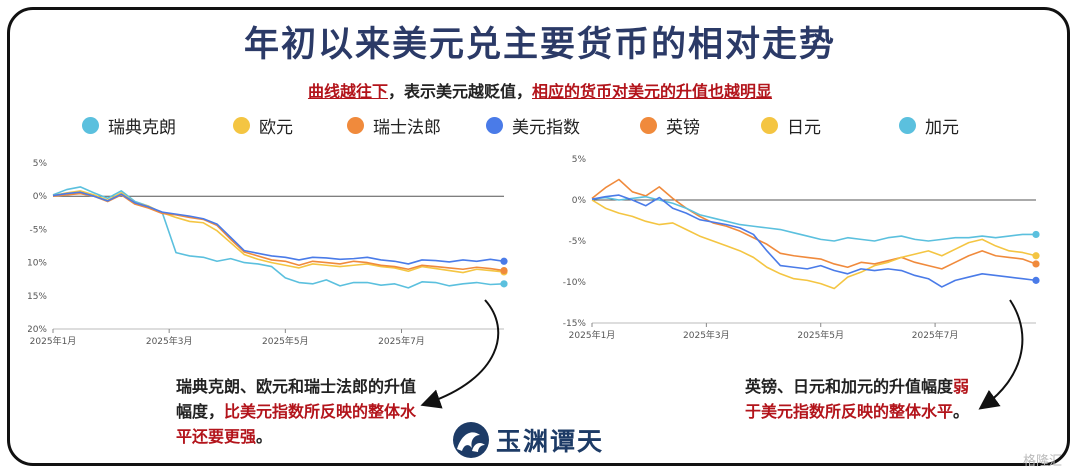 This screenshot has height=475, width=1080. What do you see at coordinates (296, 399) in the screenshot?
I see `left-note-text: 瑞典克朗、欧元和瑞士法郎的升值幅度，` at bounding box center [296, 399].